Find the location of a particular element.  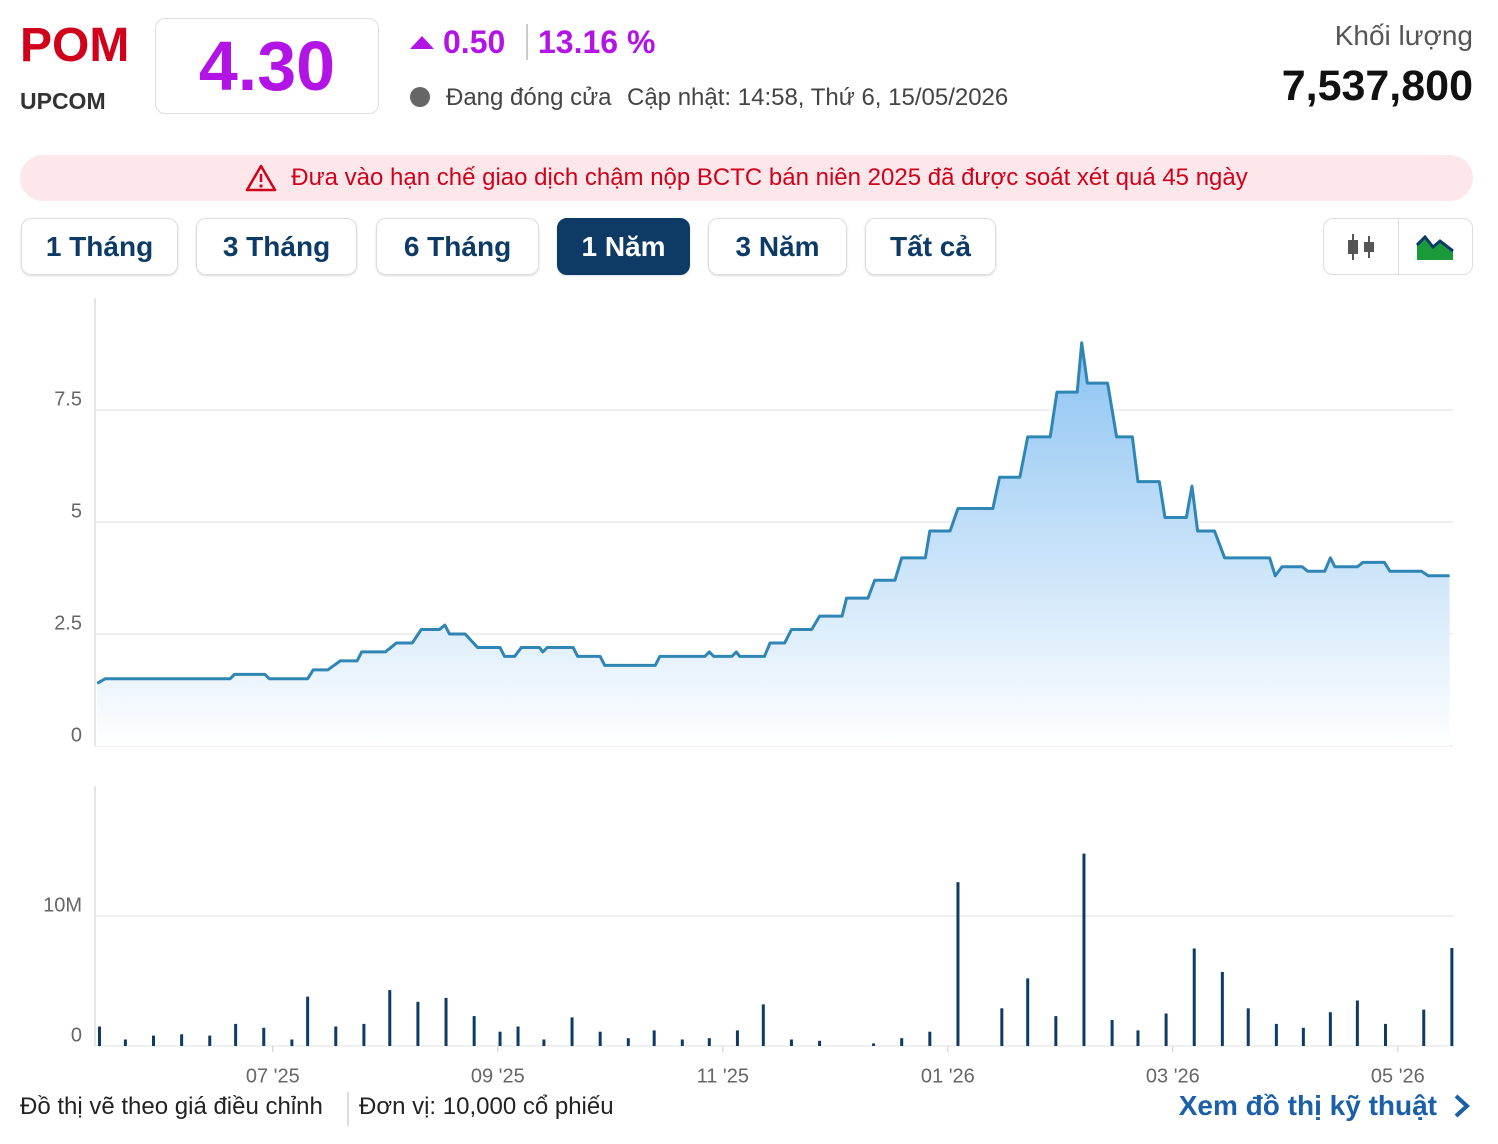

range-tab: 1 Tháng is located at coordinates (99, 246).